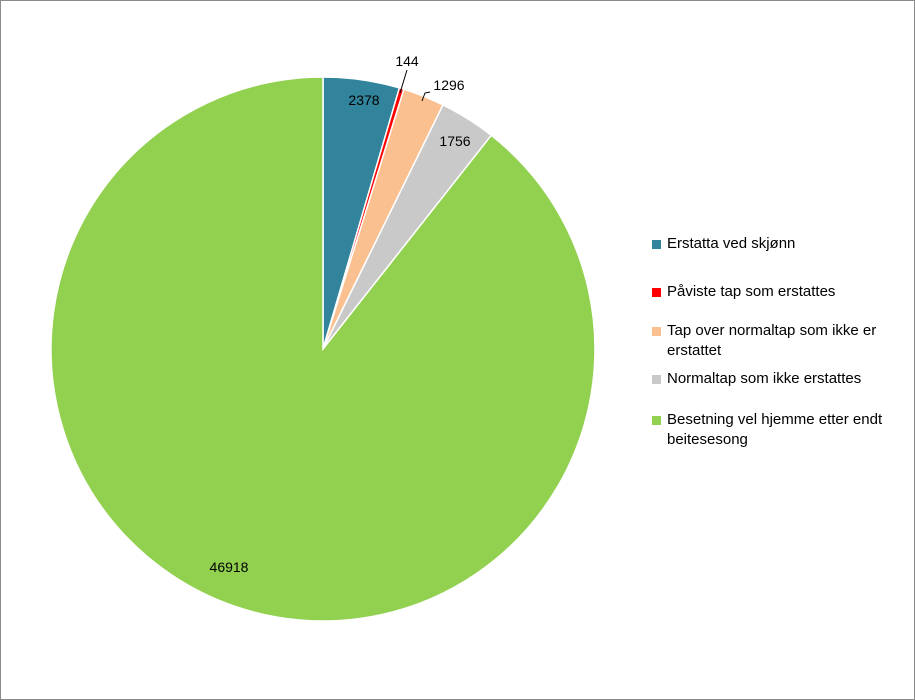  Describe the element at coordinates (454, 141) in the screenshot. I see `data-label: 1756` at that location.